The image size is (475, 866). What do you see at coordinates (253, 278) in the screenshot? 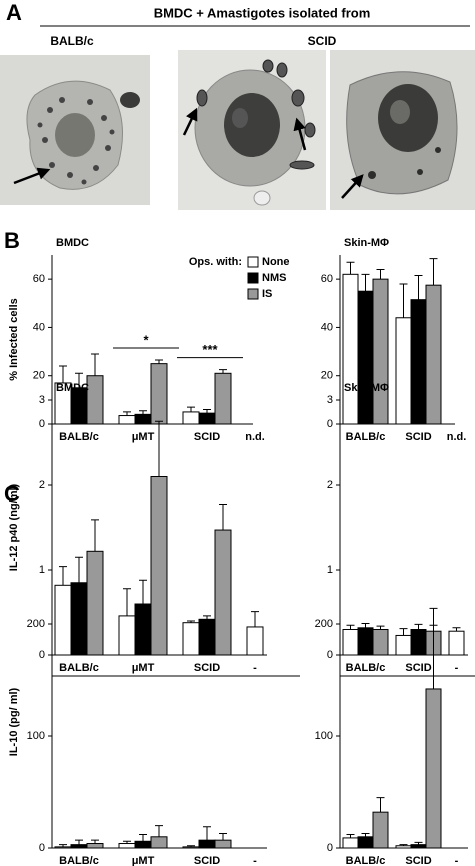
I see `legend-swatch` at bounding box center [253, 278].